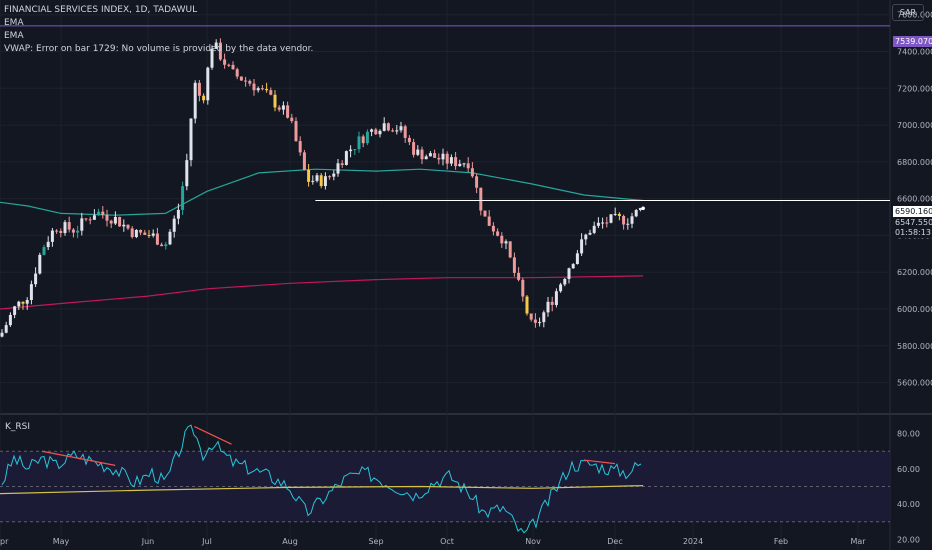 This screenshot has height=550, width=932. What do you see at coordinates (912, 232) in the screenshot?
I see `countdown-tag: 01:58:13` at bounding box center [912, 232].